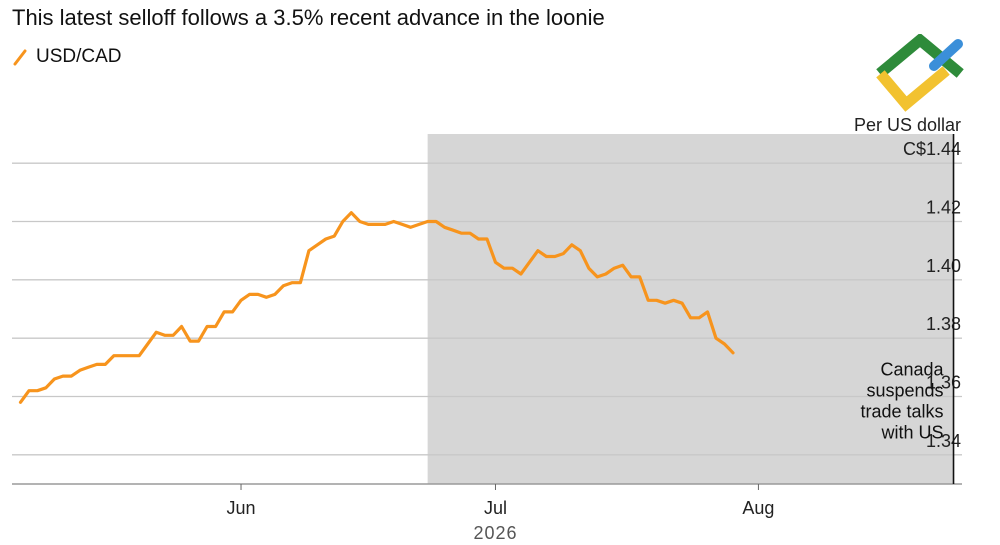 Image resolution: width=1000 pixels, height=545 pixels. I want to click on x-tick-label: Jun, so click(241, 508).